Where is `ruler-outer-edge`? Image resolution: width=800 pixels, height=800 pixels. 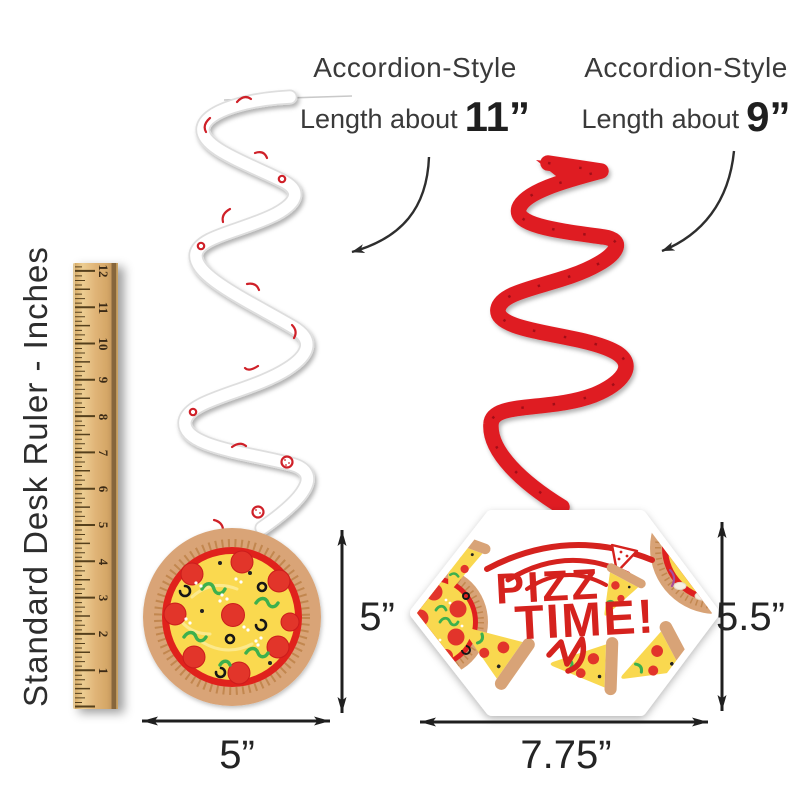
ruler-outer-edge is located at coordinates (117, 486).